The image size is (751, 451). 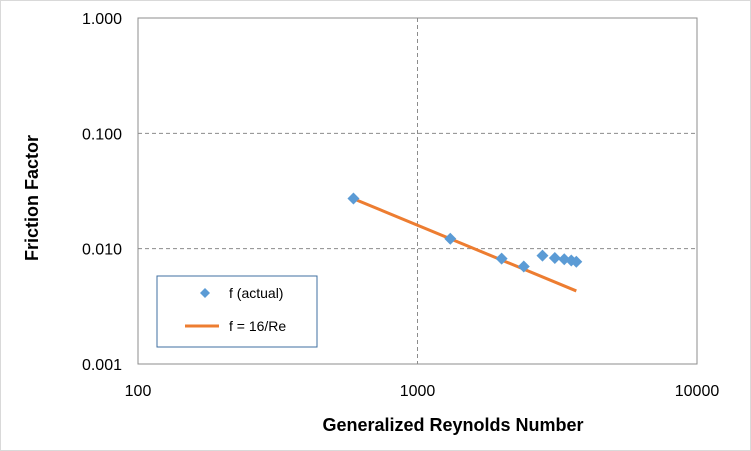 I want to click on y-tick-label: 1.000, so click(x=102, y=19).